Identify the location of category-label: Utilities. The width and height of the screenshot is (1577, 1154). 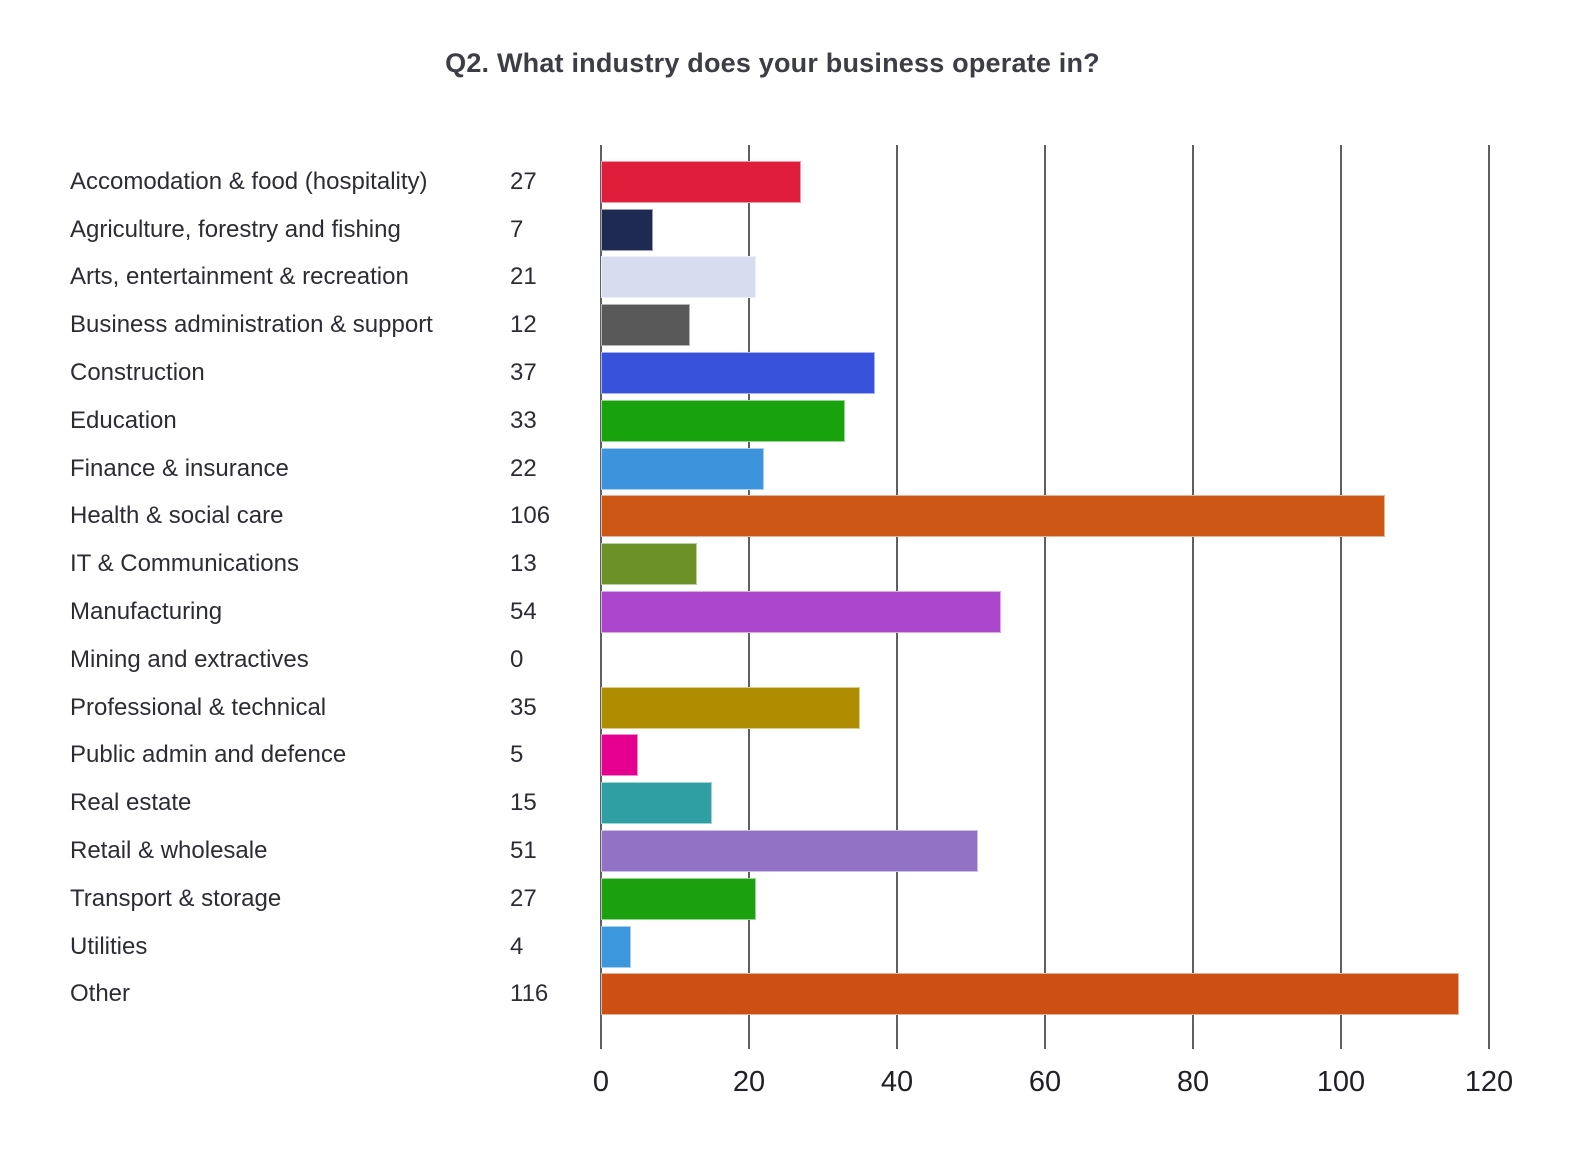
(109, 946).